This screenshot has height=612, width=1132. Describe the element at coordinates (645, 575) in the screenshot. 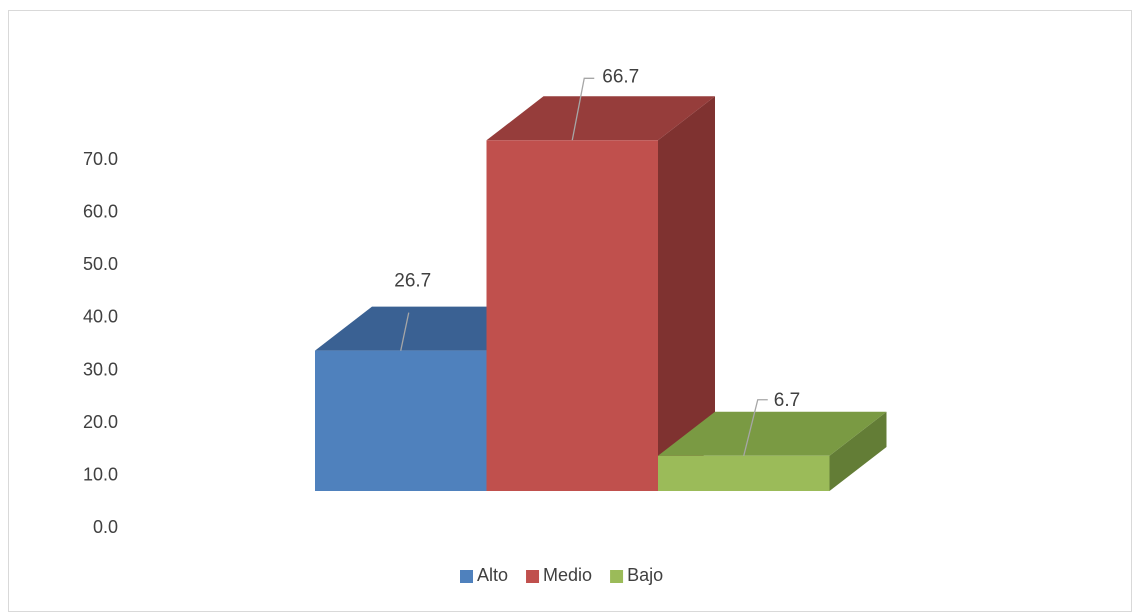

I see `legend-label: Bajo` at that location.